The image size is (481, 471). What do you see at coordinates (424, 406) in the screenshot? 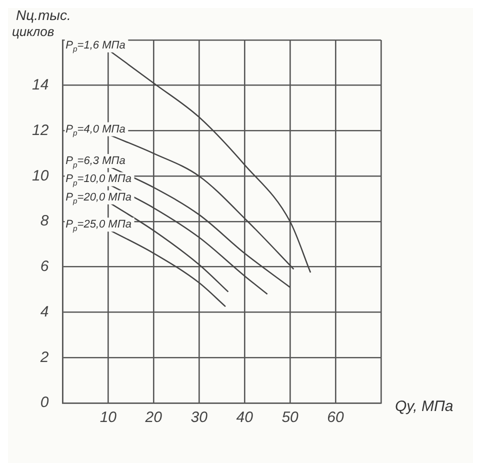
I see `x-axis-title: Qу, МПа` at bounding box center [424, 406].